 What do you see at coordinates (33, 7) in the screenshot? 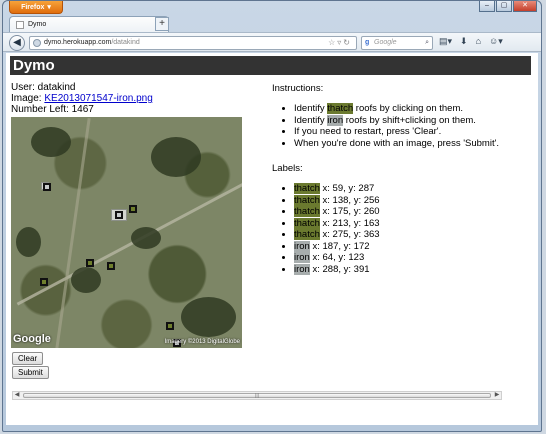
I see `firefox-menu-label: Firefox` at bounding box center [33, 7].